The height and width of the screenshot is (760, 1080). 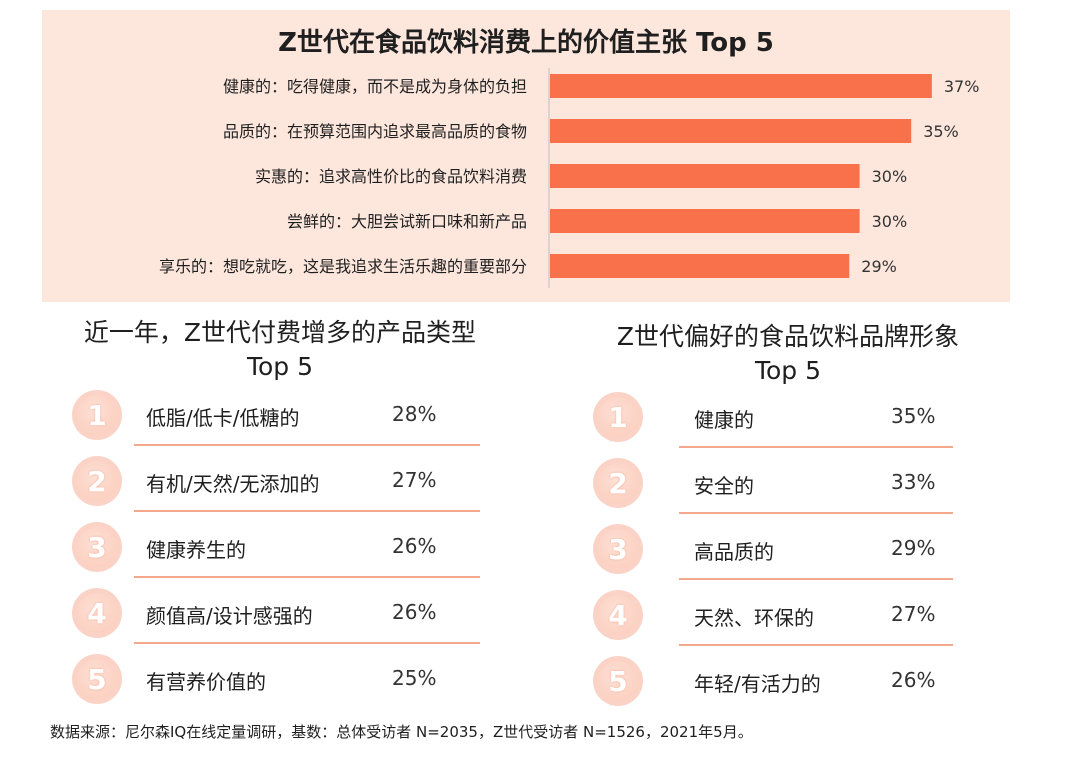 What do you see at coordinates (375, 86) in the screenshot?
I see `category-label: 健康的：吃得健康，而不是成为身体的负担` at bounding box center [375, 86].